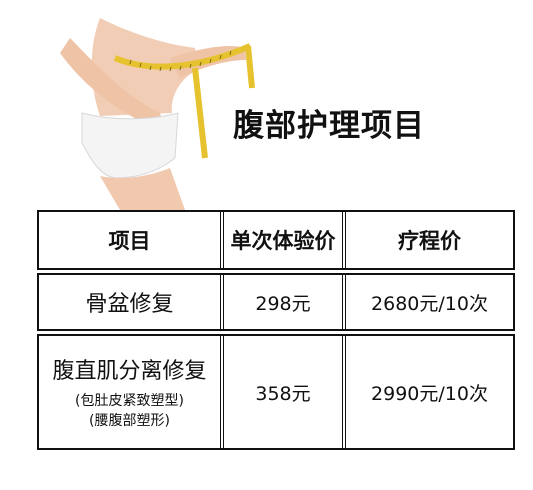  I want to click on single-price: 358元, so click(283, 393).